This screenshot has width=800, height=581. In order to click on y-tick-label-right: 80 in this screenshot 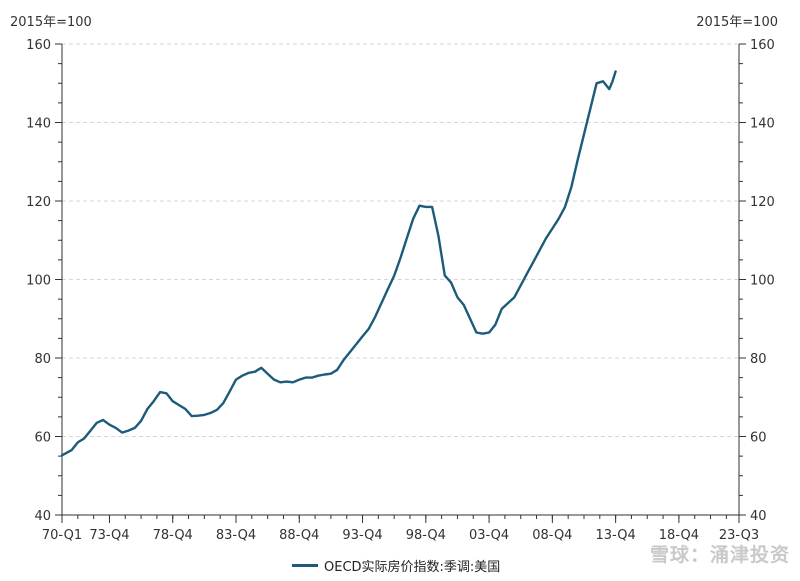, I will do `click(758, 359)`.